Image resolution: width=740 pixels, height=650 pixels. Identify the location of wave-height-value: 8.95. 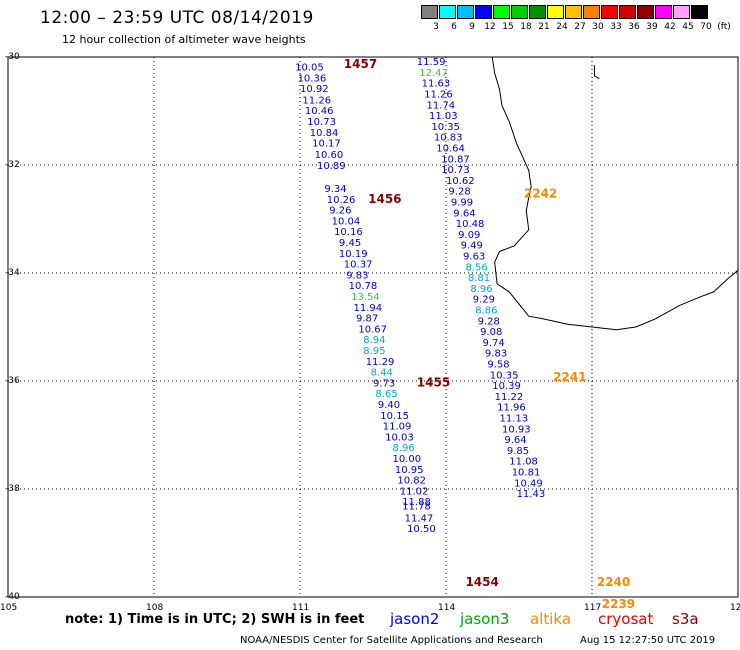
(374, 351).